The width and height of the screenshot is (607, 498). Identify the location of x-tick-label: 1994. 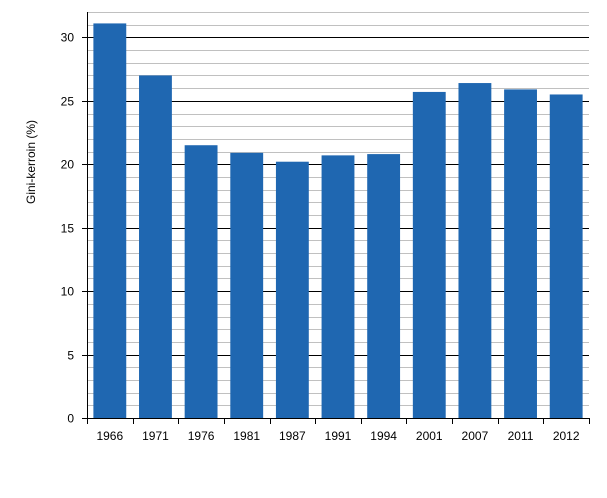
(383, 436).